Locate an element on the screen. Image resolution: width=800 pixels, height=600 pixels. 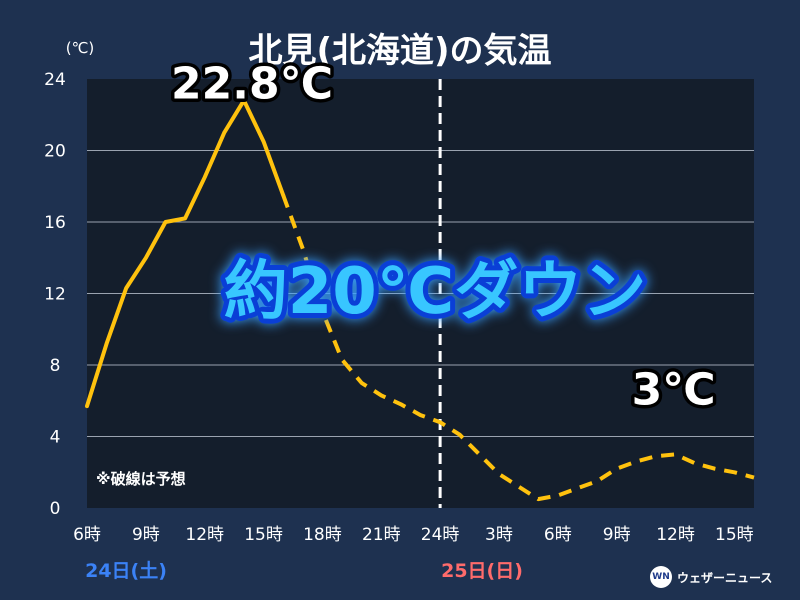
y-tick-label: 4 is located at coordinates (55, 438).